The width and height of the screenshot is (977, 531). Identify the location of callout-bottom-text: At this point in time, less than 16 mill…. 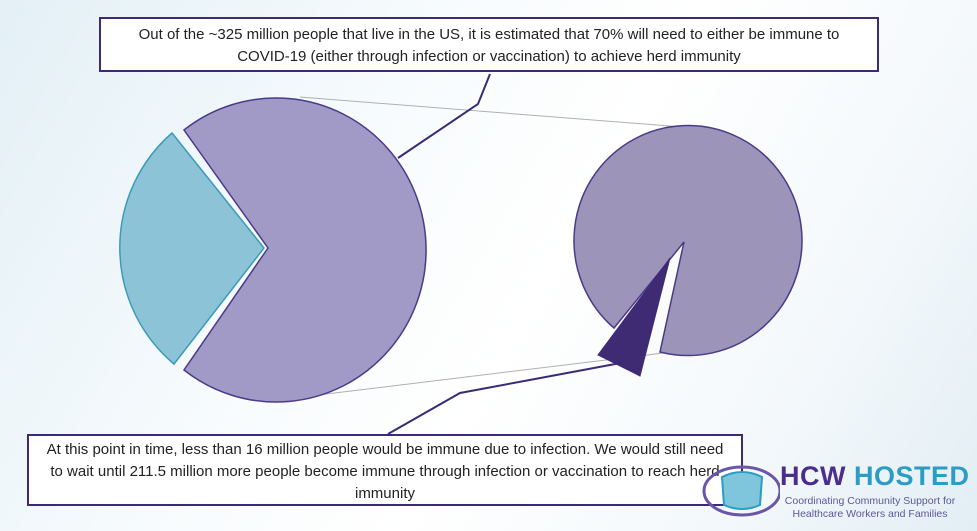
(385, 471).